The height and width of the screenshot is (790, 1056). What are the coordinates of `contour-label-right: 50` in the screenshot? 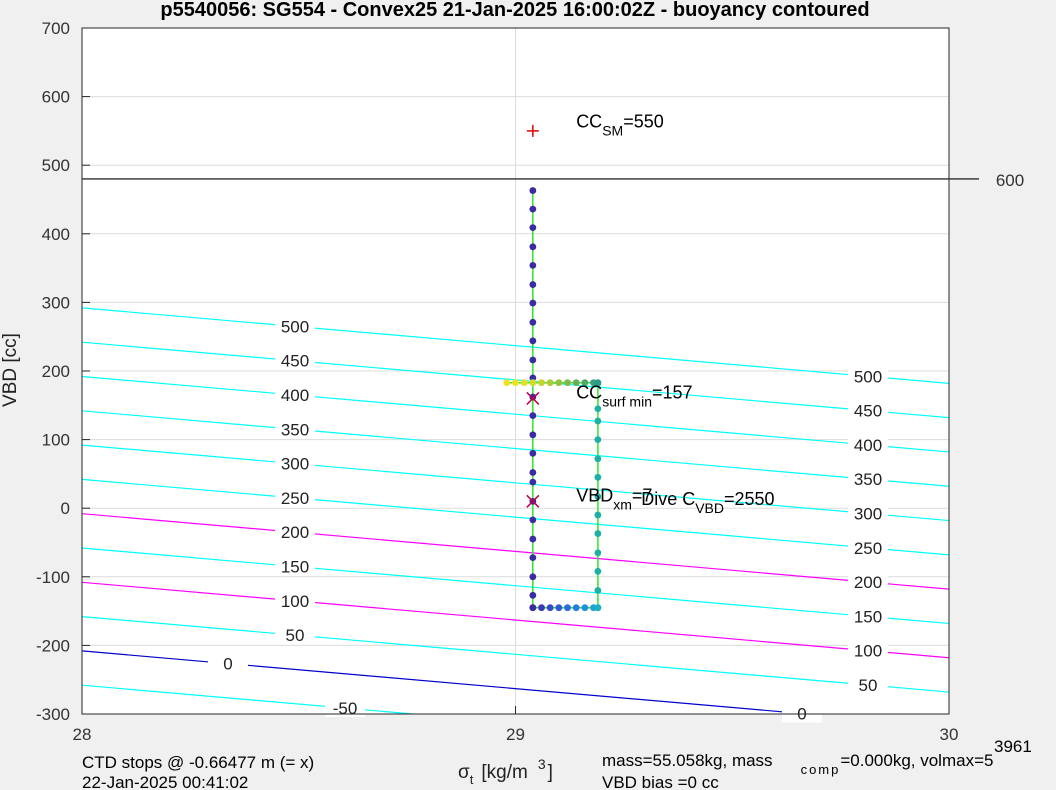 It's located at (868, 685).